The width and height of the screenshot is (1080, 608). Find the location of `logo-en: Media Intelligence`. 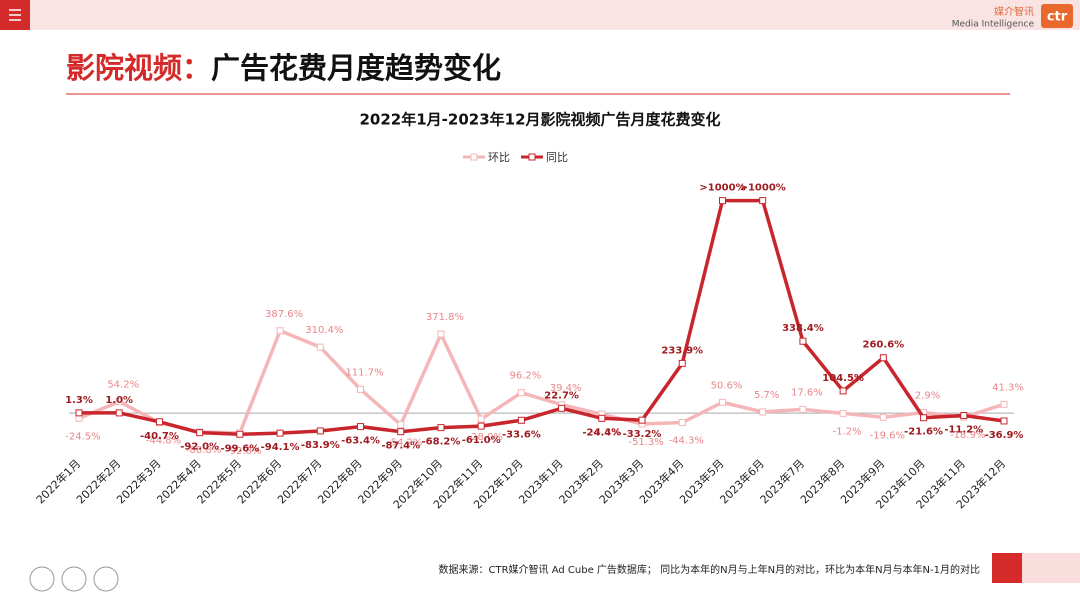

logo-en: Media Intelligence is located at coordinates (993, 25).